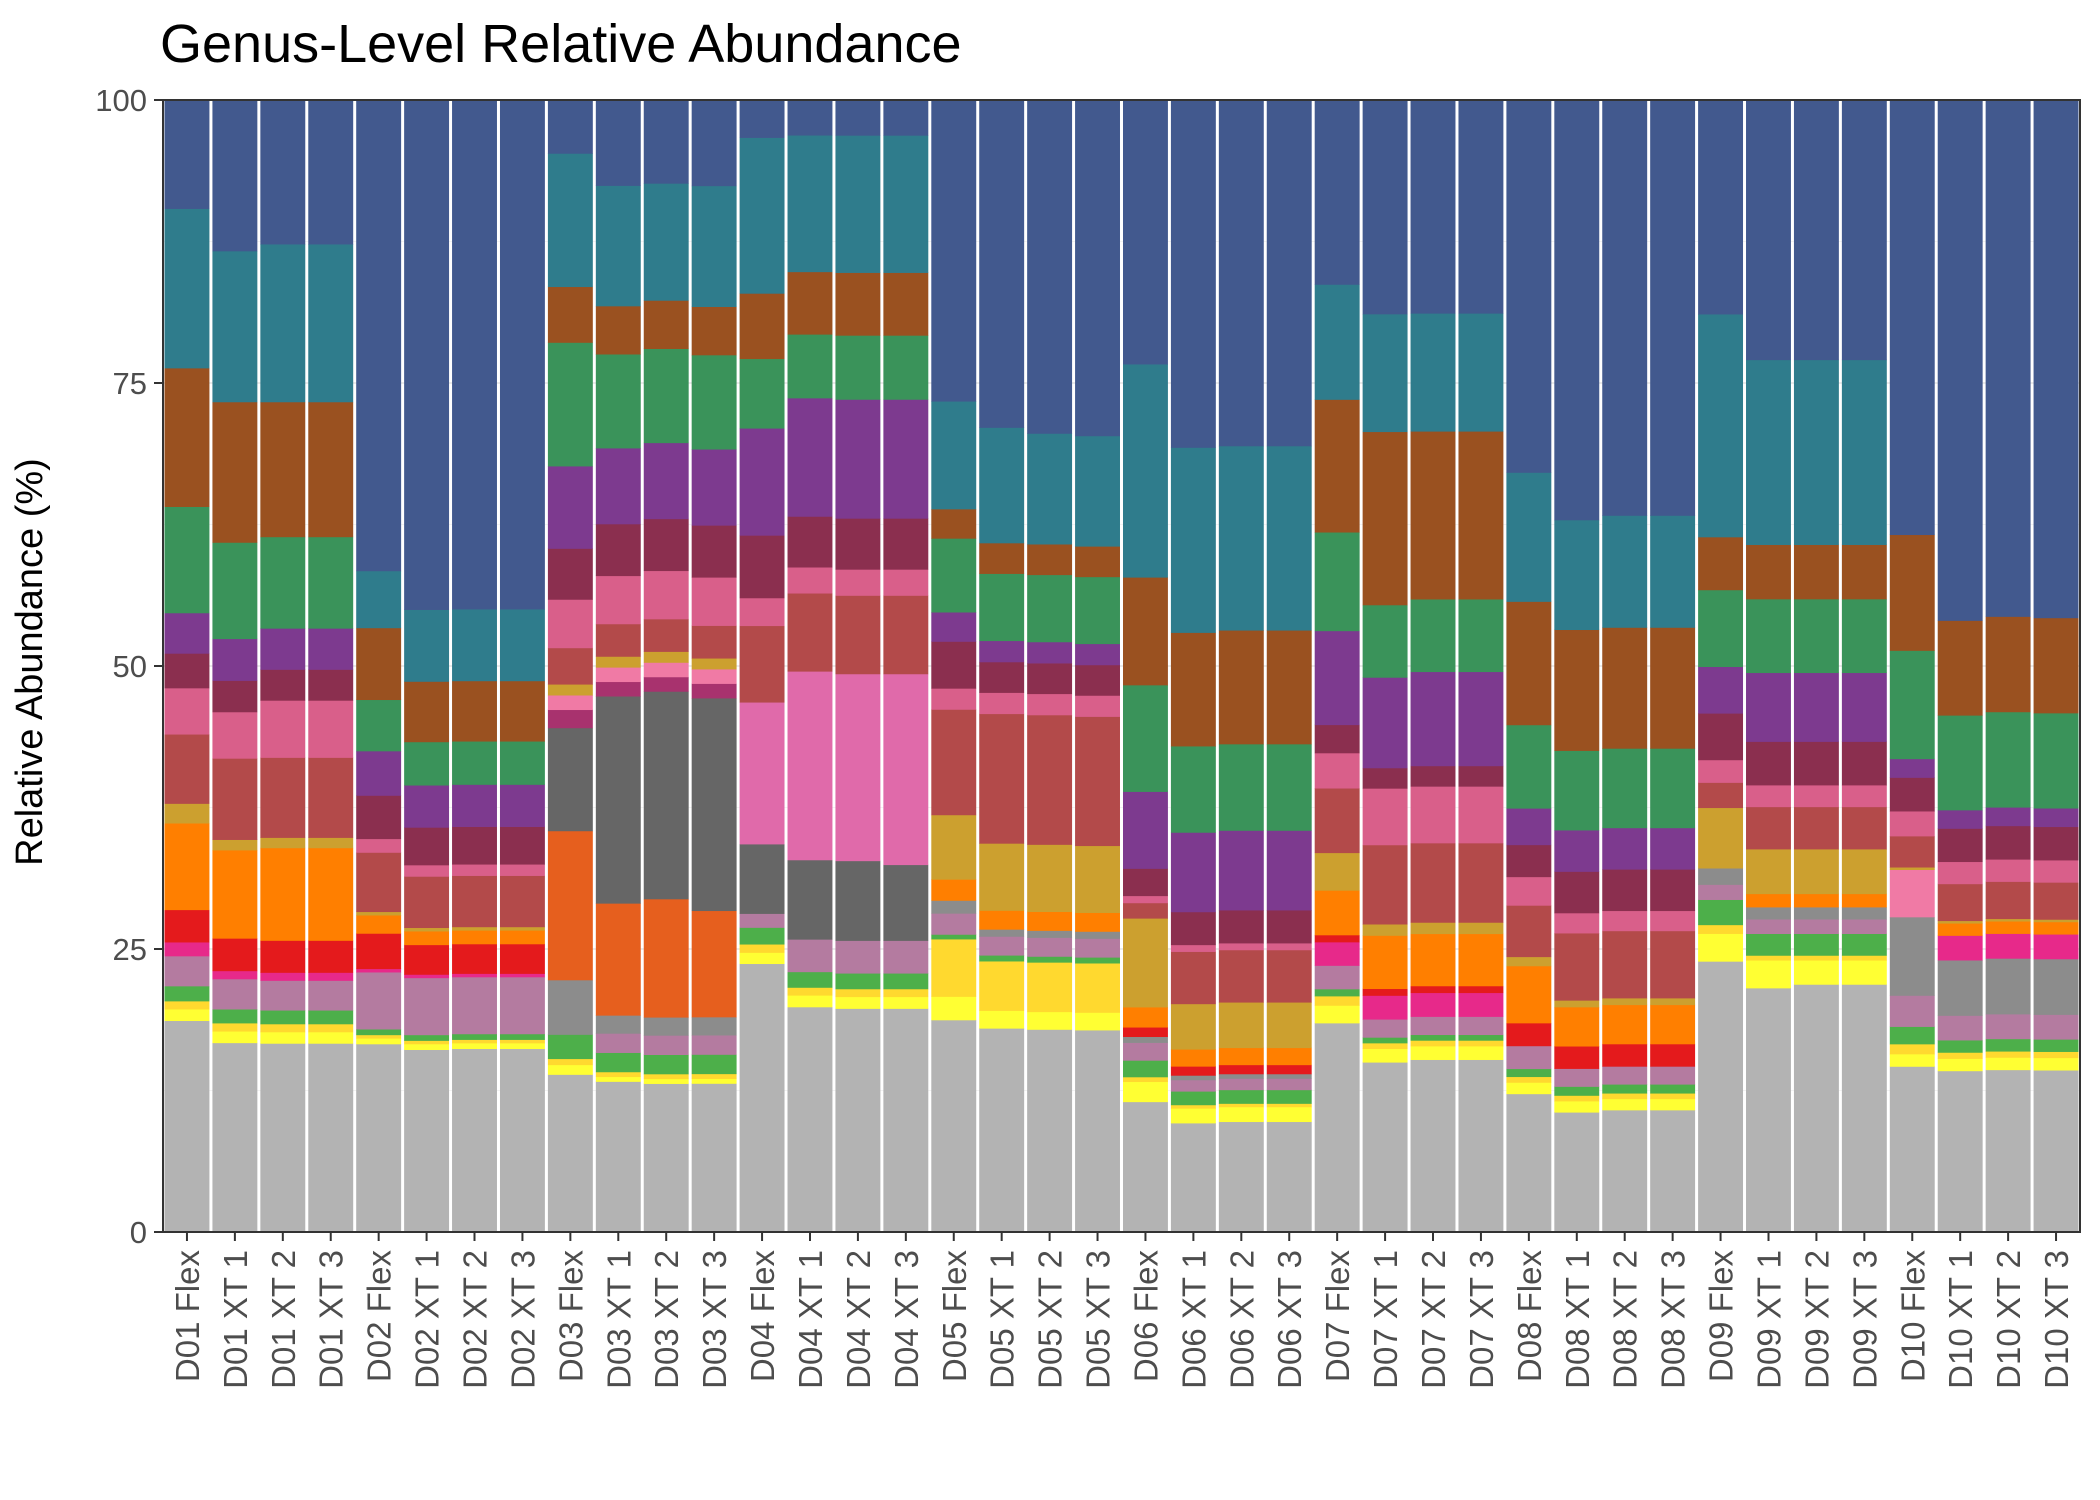  I want to click on x-tick-label: D10 XT 2, so click(2008, 1319).